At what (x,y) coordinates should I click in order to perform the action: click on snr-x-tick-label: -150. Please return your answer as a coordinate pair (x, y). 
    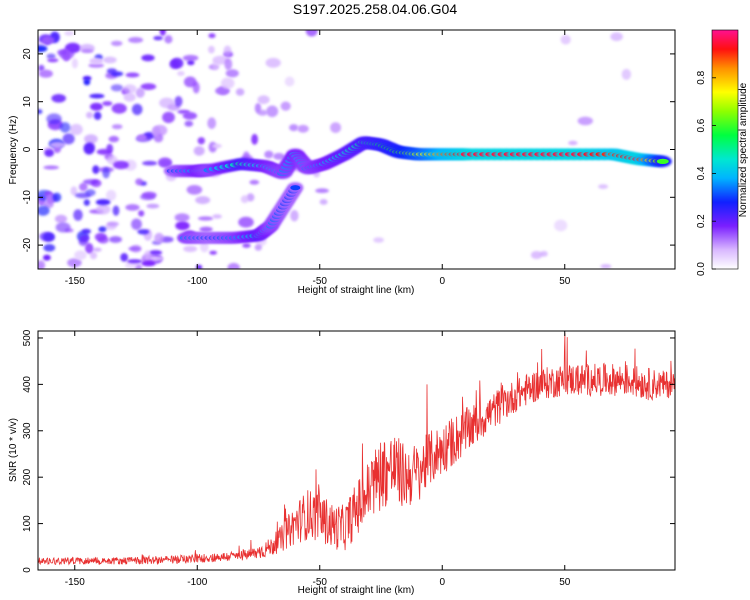
    Looking at the image, I should click on (75, 582).